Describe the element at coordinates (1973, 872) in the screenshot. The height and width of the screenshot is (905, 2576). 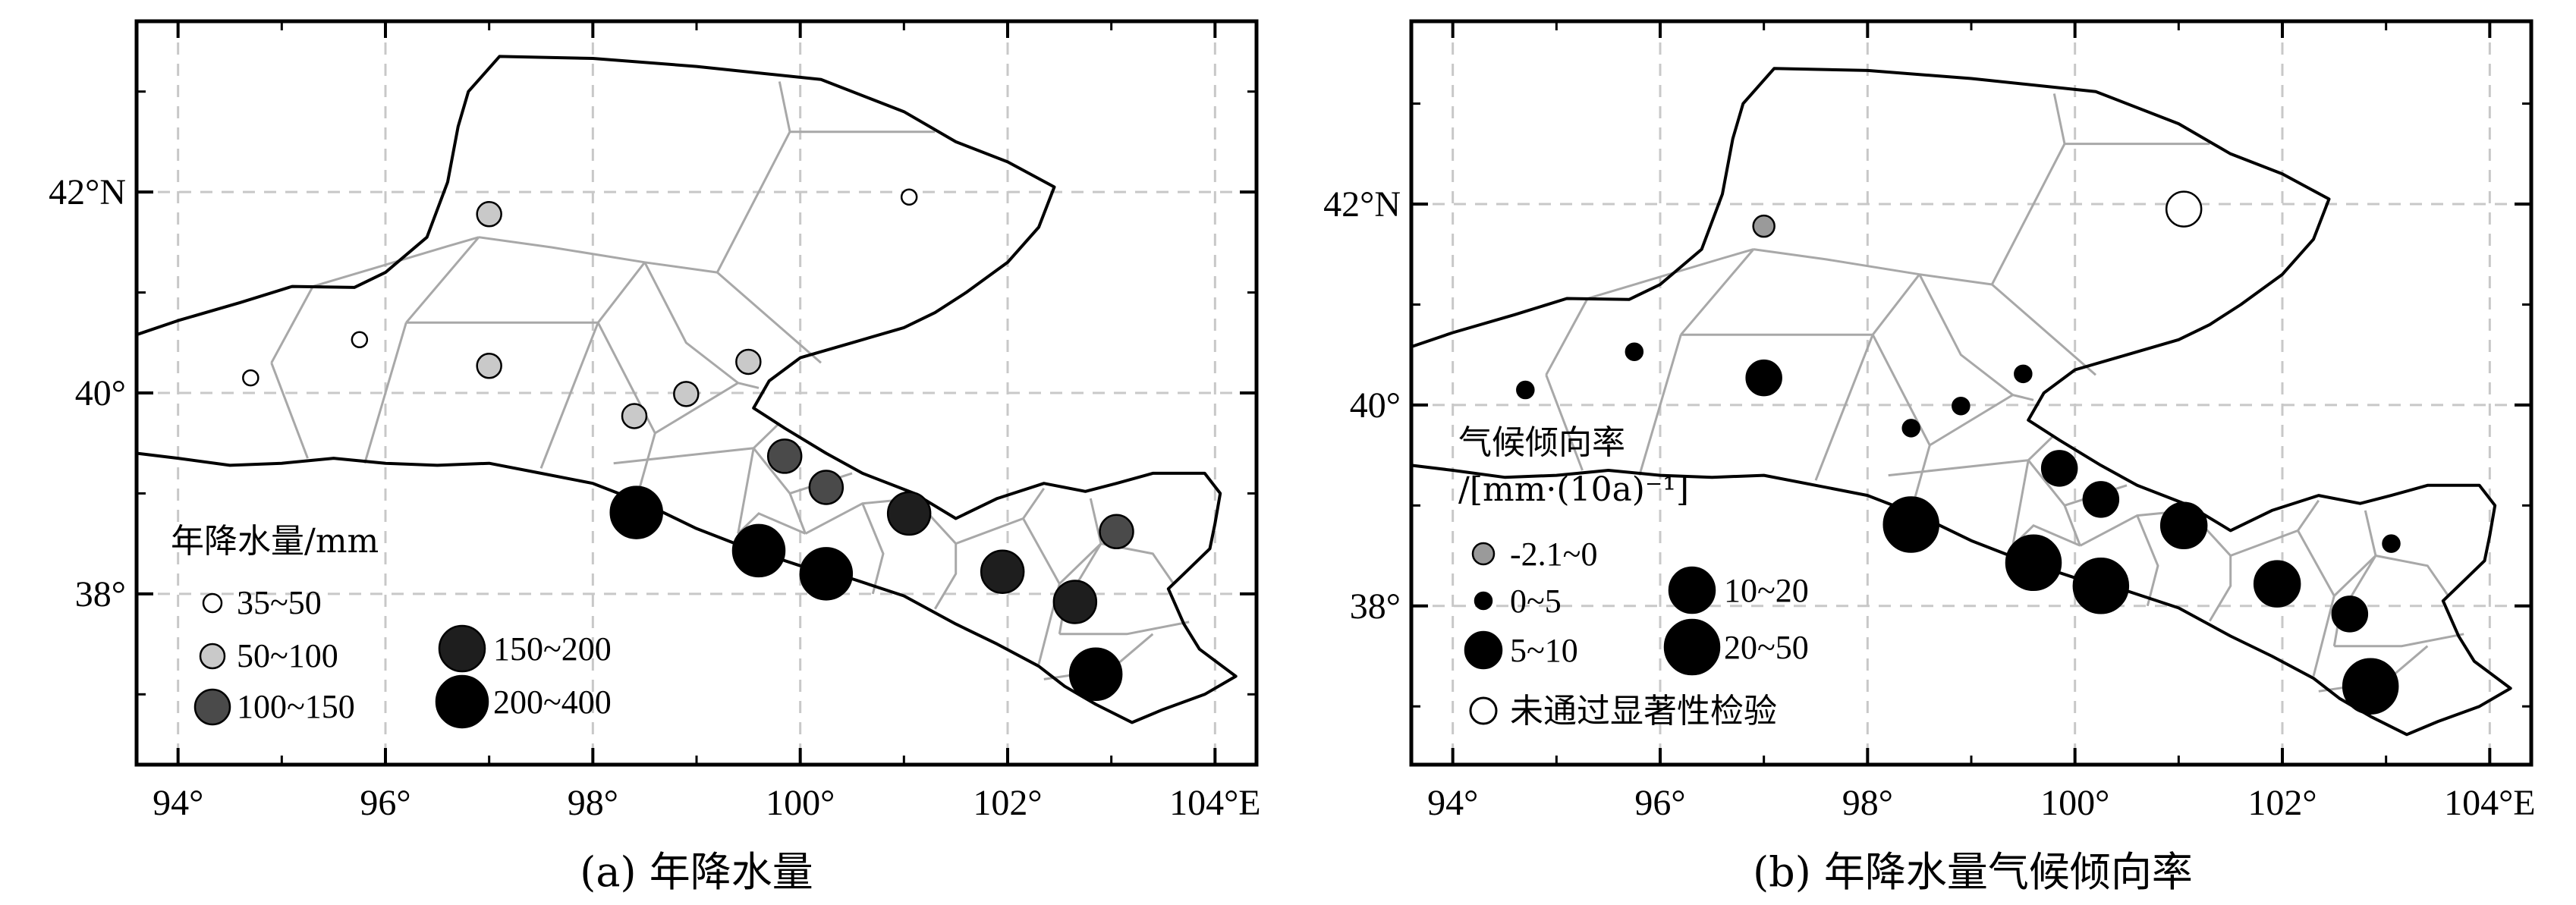
I see `caption-b: (b) 年降水量气候倾向率` at that location.